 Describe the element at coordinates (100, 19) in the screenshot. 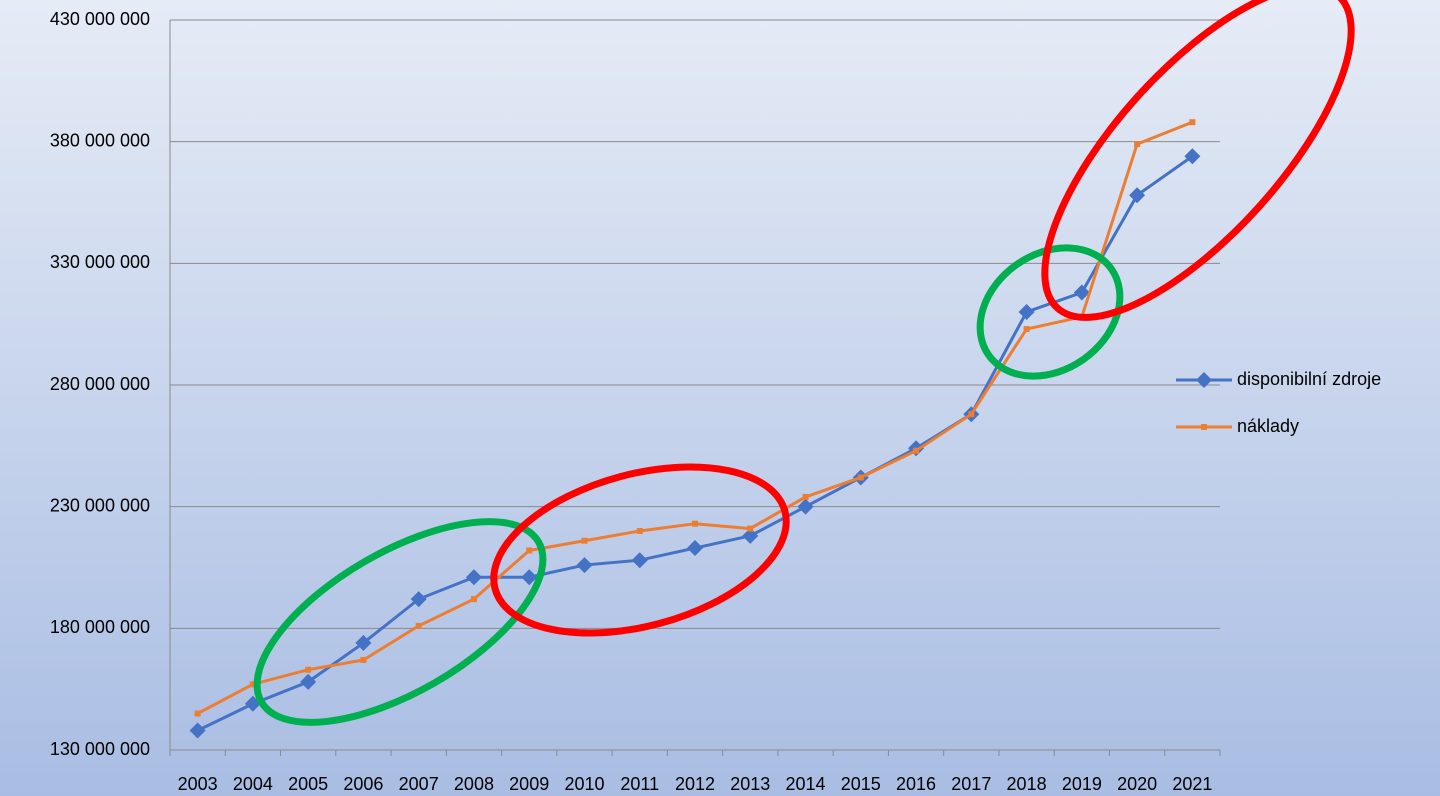

I see `y-tick-label: 430 000 000` at that location.